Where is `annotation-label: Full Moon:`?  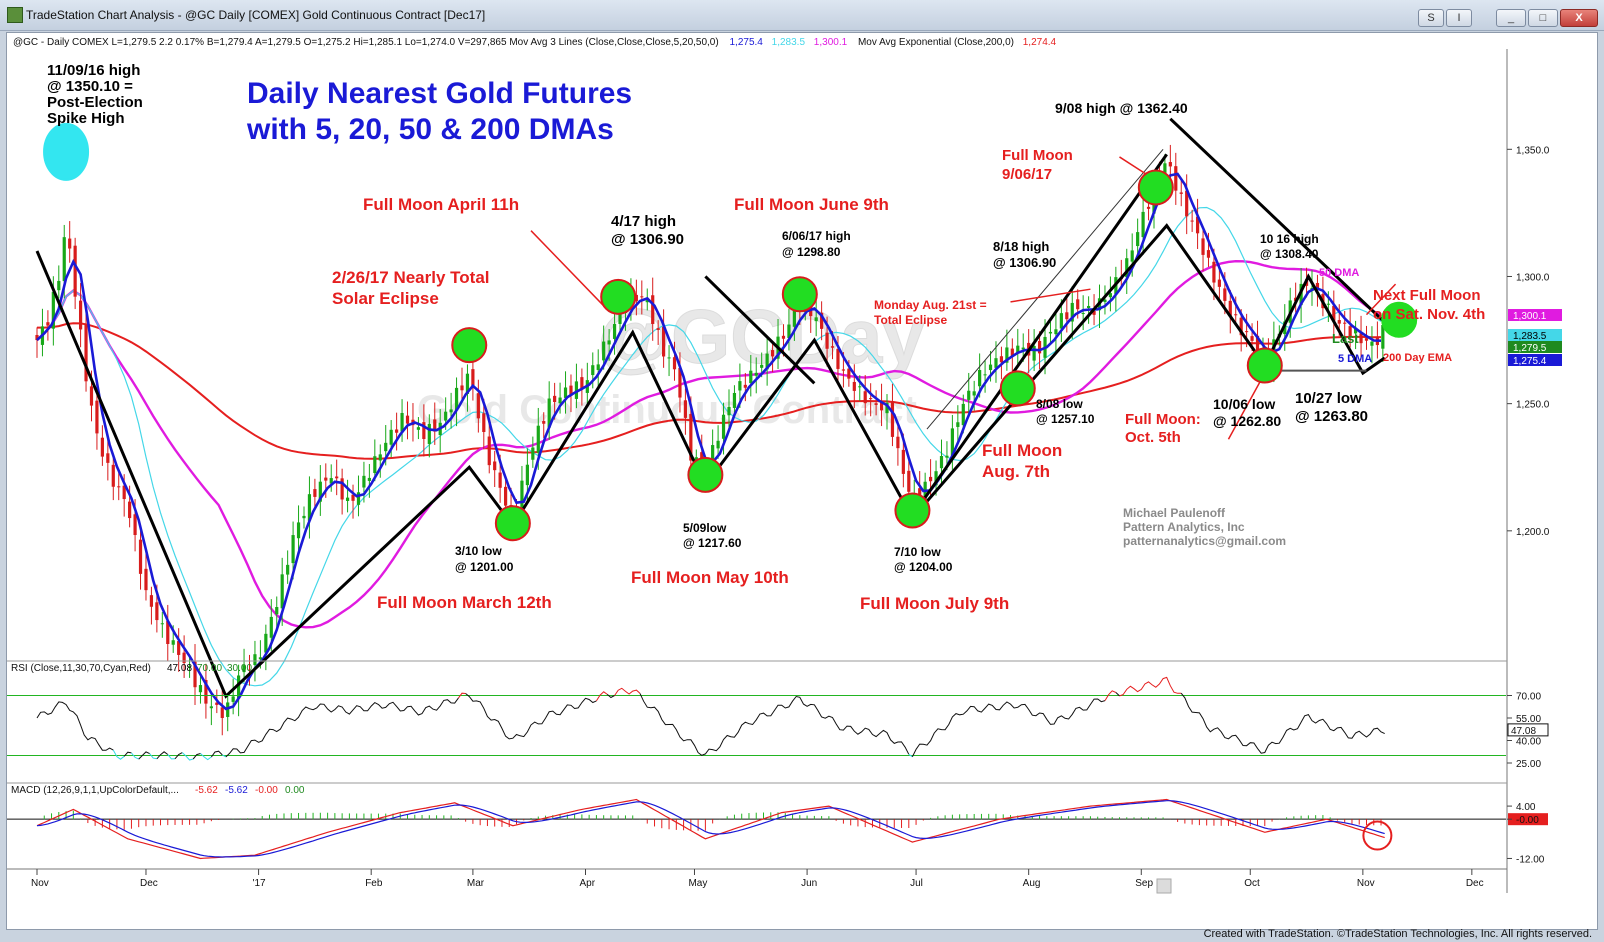
annotation-label: Full Moon: is located at coordinates (1163, 419).